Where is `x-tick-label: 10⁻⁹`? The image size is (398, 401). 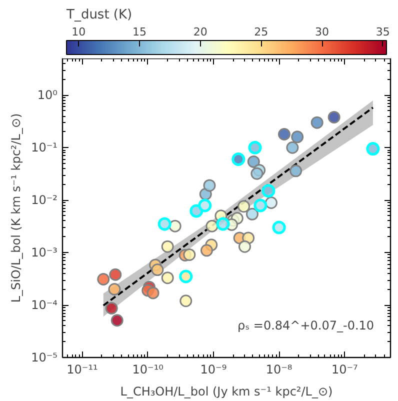
x-tick-label: 10⁻⁹ is located at coordinates (213, 369).